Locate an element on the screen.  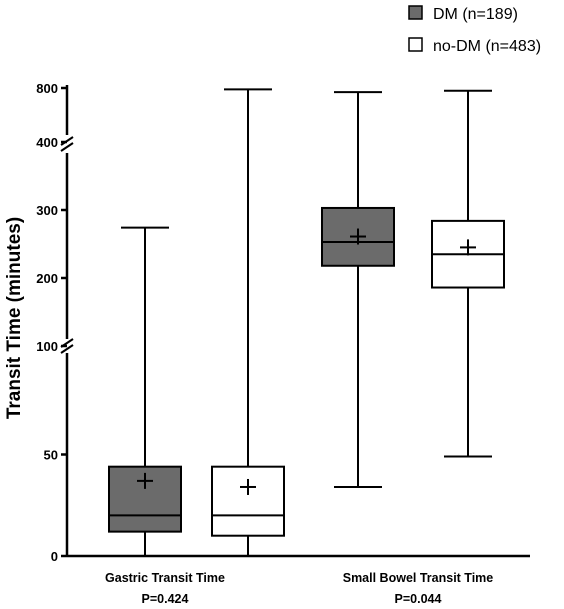
category-label-small-bowel: Small Bowel Transit Time is located at coordinates (418, 578).